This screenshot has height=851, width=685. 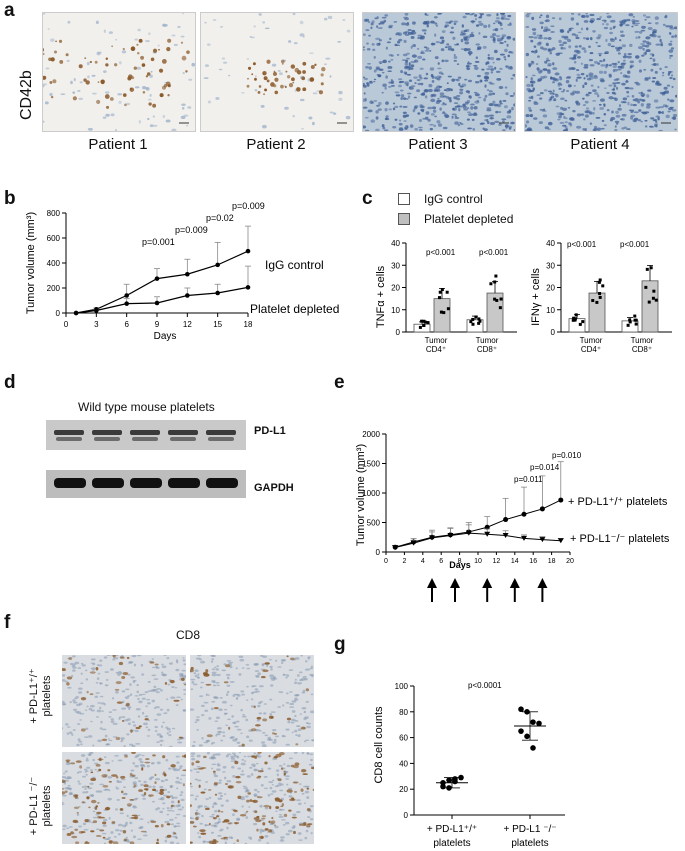 I want to click on stain-dot, so click(x=147, y=76).